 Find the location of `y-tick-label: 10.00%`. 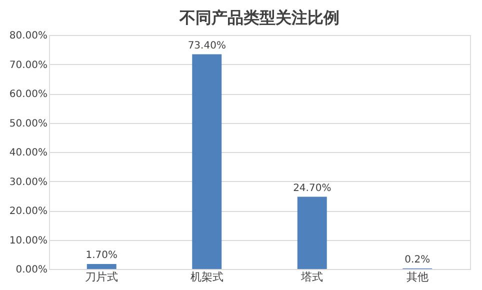

y-tick-label: 10.00% is located at coordinates (28, 240).